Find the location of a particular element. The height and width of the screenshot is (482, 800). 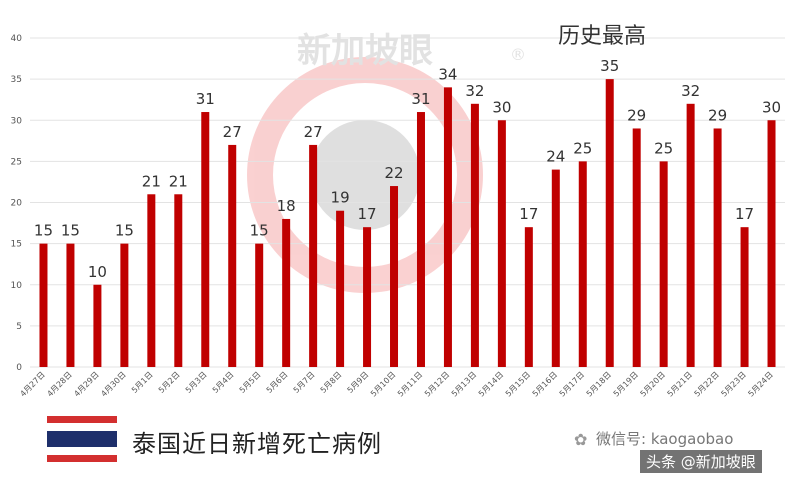

y-tick-label: 0 is located at coordinates (19, 368).